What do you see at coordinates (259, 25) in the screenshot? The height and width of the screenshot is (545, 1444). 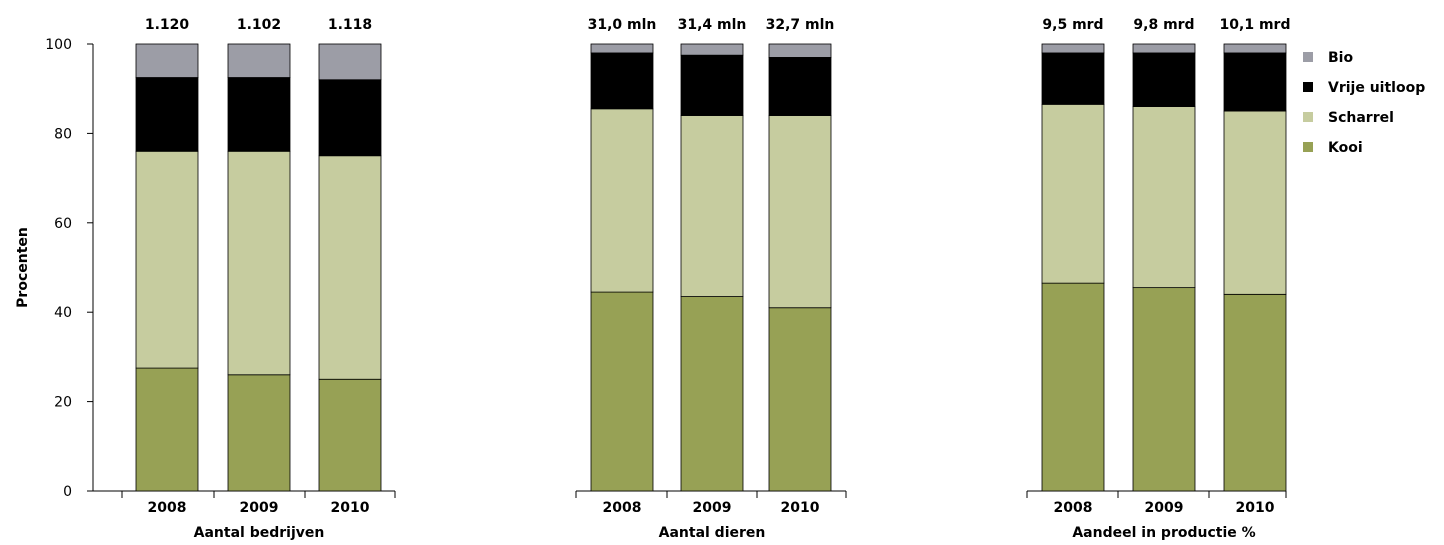 I see `bar-total-label: 1.102` at bounding box center [259, 25].